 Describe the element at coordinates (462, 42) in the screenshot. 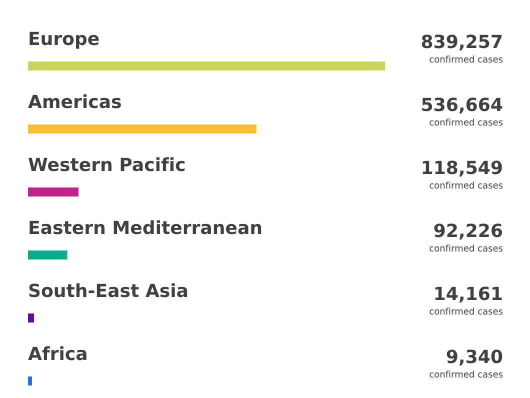

I see `data-label: 839,257` at that location.